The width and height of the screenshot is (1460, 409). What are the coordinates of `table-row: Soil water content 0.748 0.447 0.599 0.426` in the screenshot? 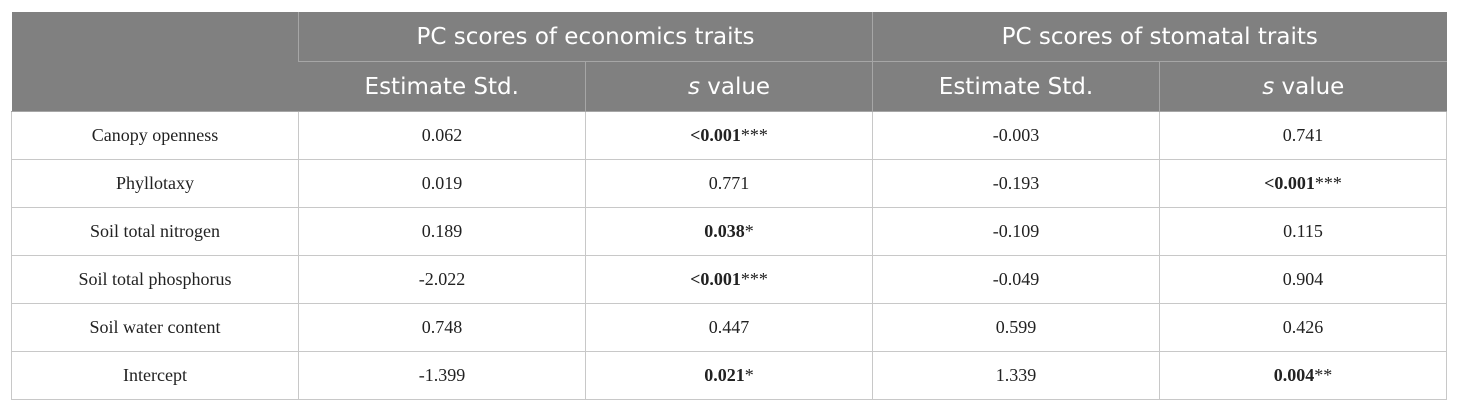 It's located at (729, 327).